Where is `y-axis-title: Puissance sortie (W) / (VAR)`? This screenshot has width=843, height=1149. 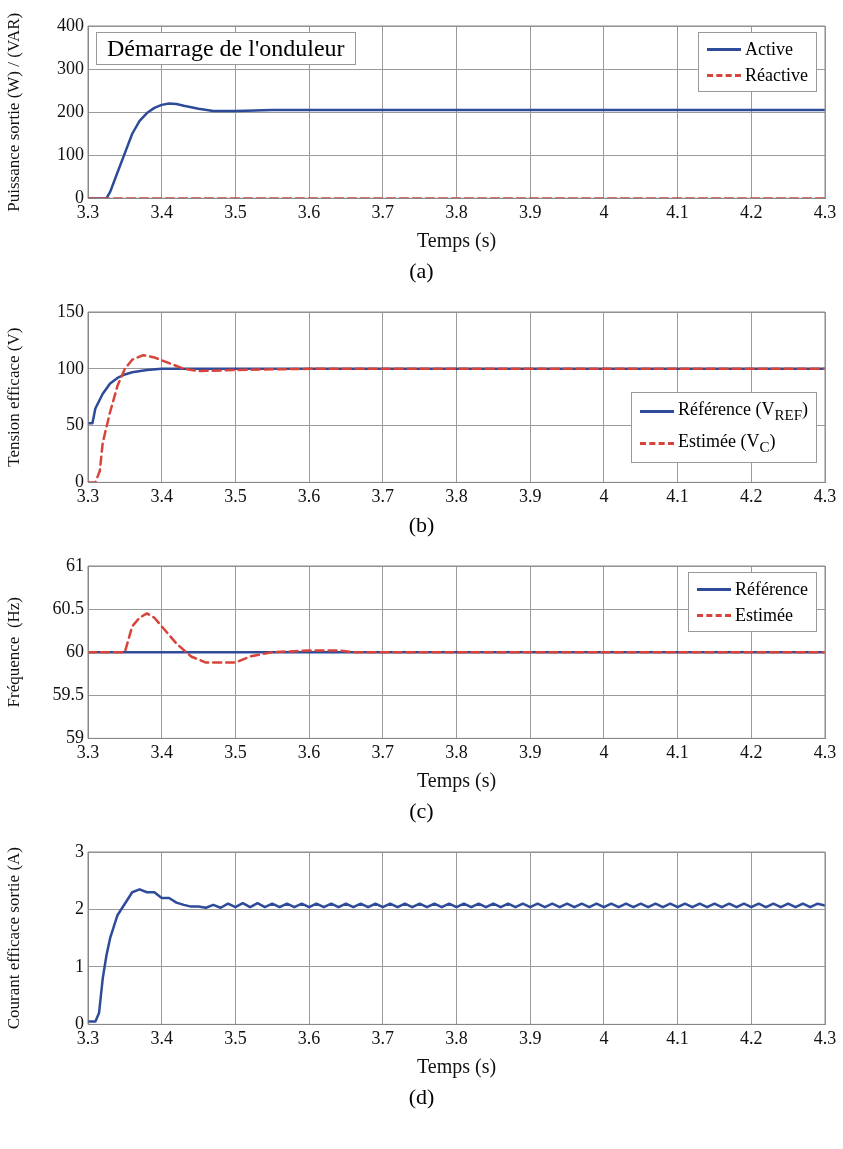 y-axis-title: Puissance sortie (W) / (VAR) is located at coordinates (13, 112).